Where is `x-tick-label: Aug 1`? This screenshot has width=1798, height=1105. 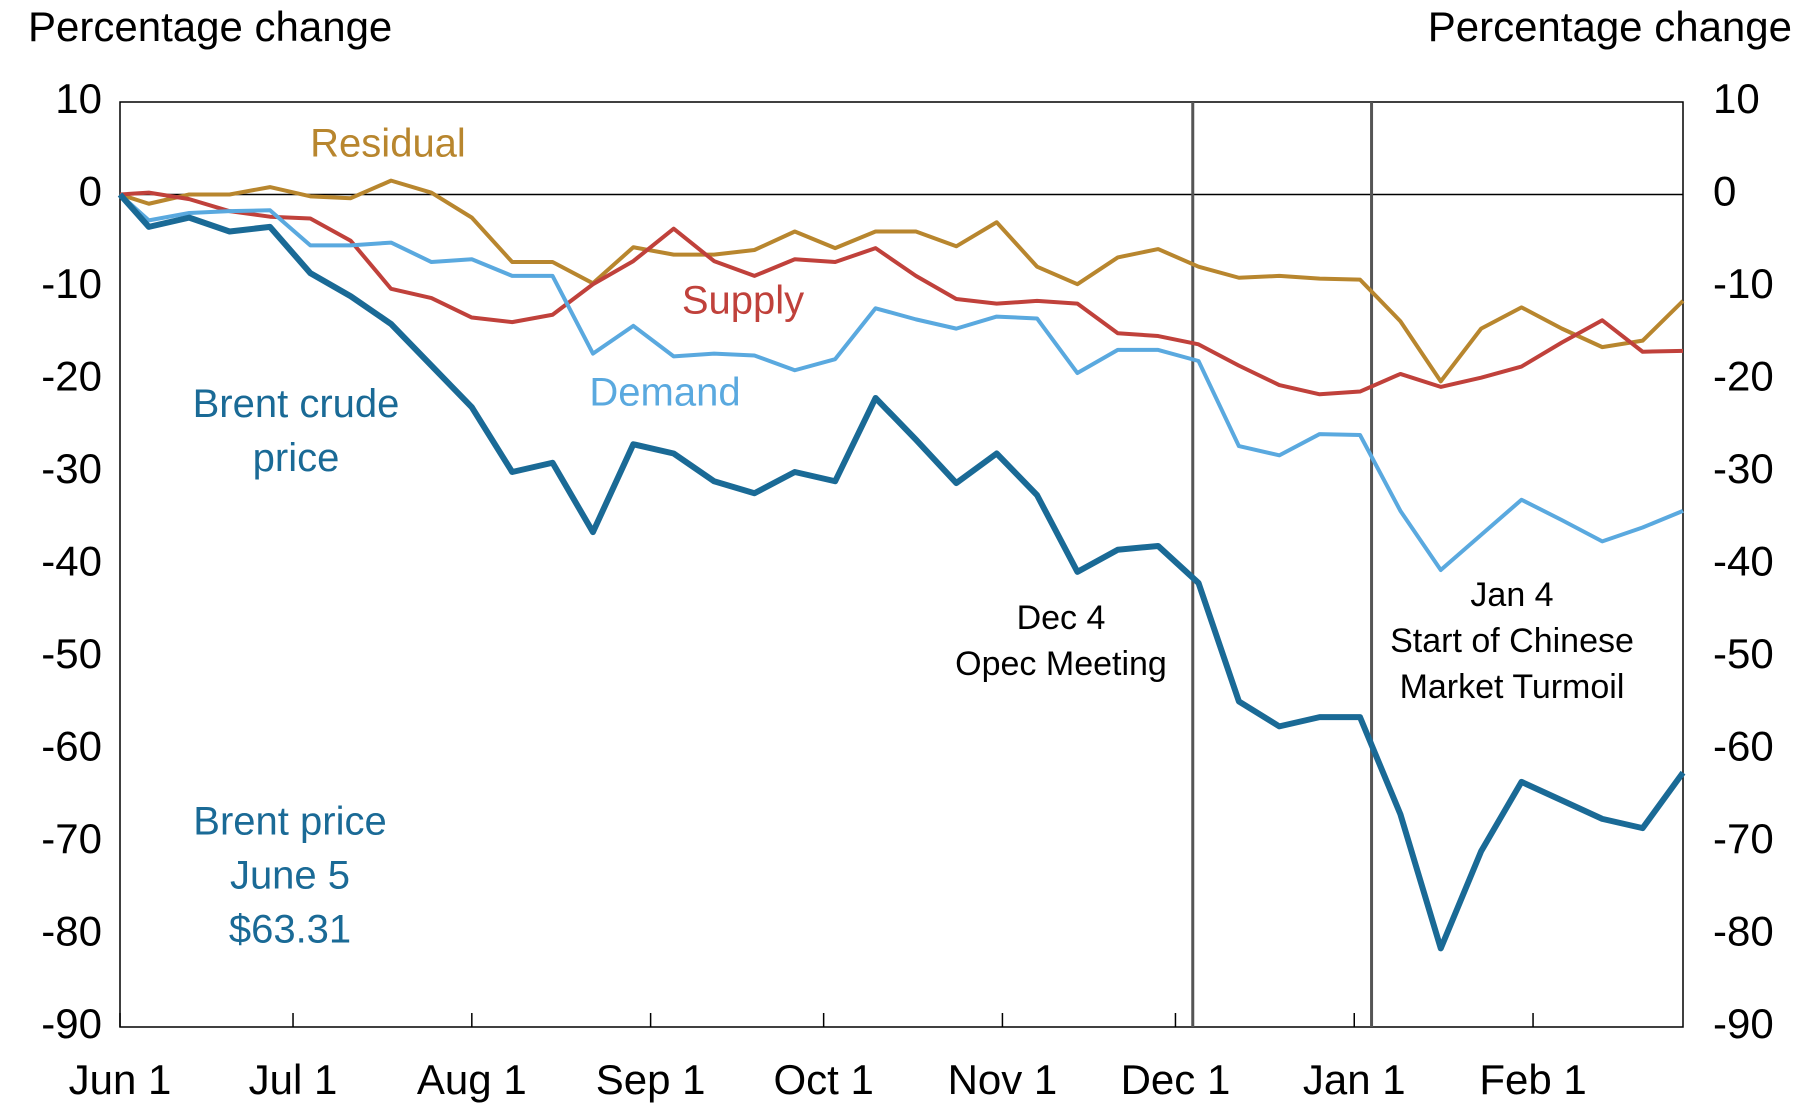
x-tick-label: Aug 1 is located at coordinates (472, 1079).